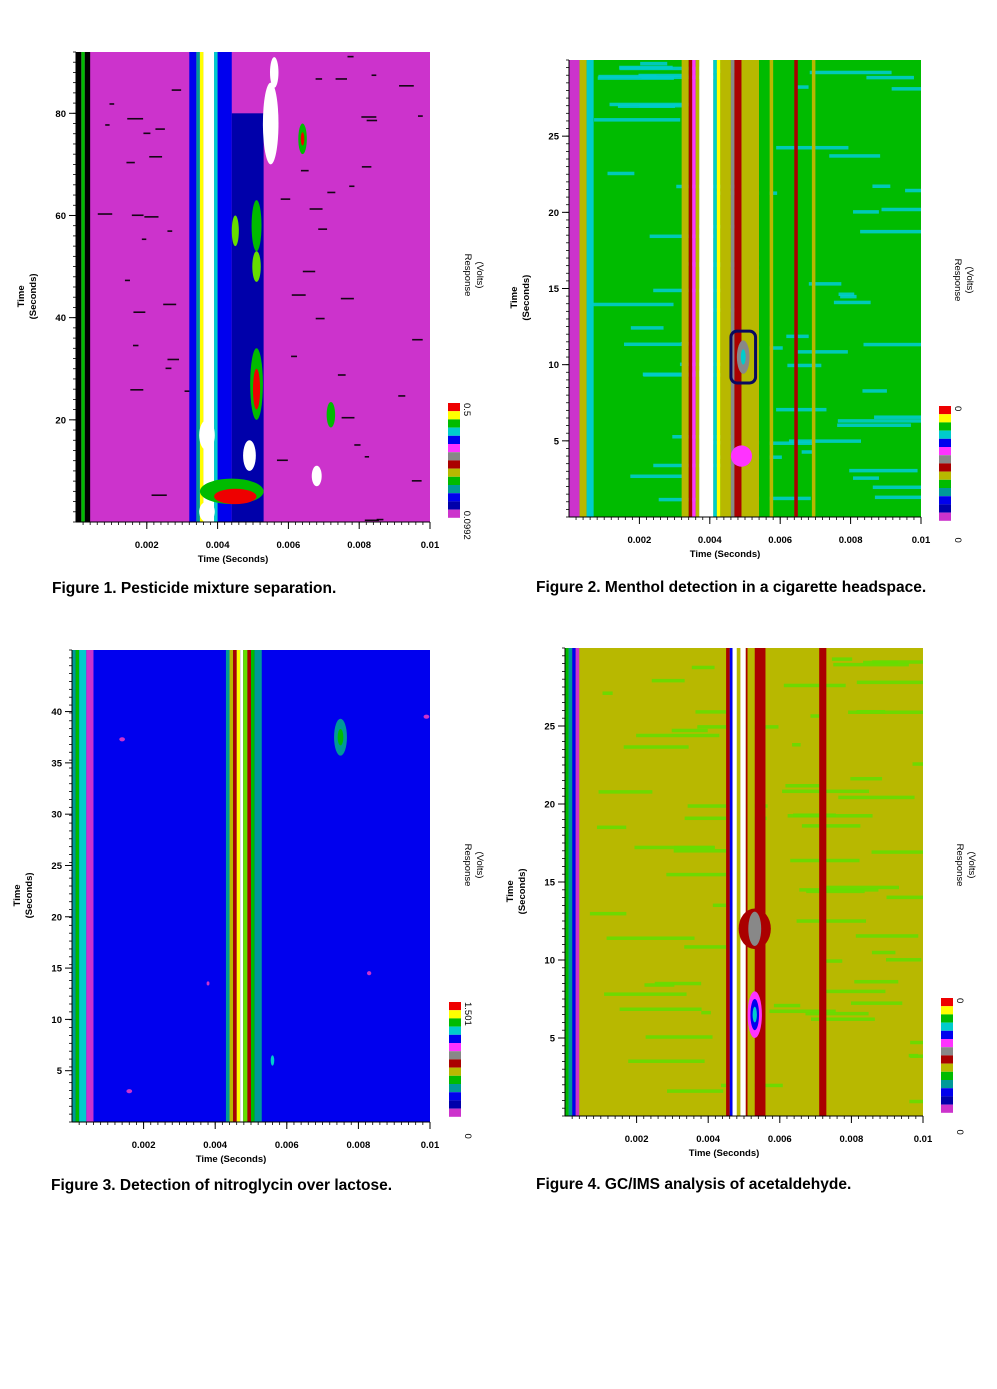 Image resolution: width=997 pixels, height=1389 pixels. What do you see at coordinates (466, 525) in the screenshot?
I see `colorbar-tick-min: 0.0992` at bounding box center [466, 525].